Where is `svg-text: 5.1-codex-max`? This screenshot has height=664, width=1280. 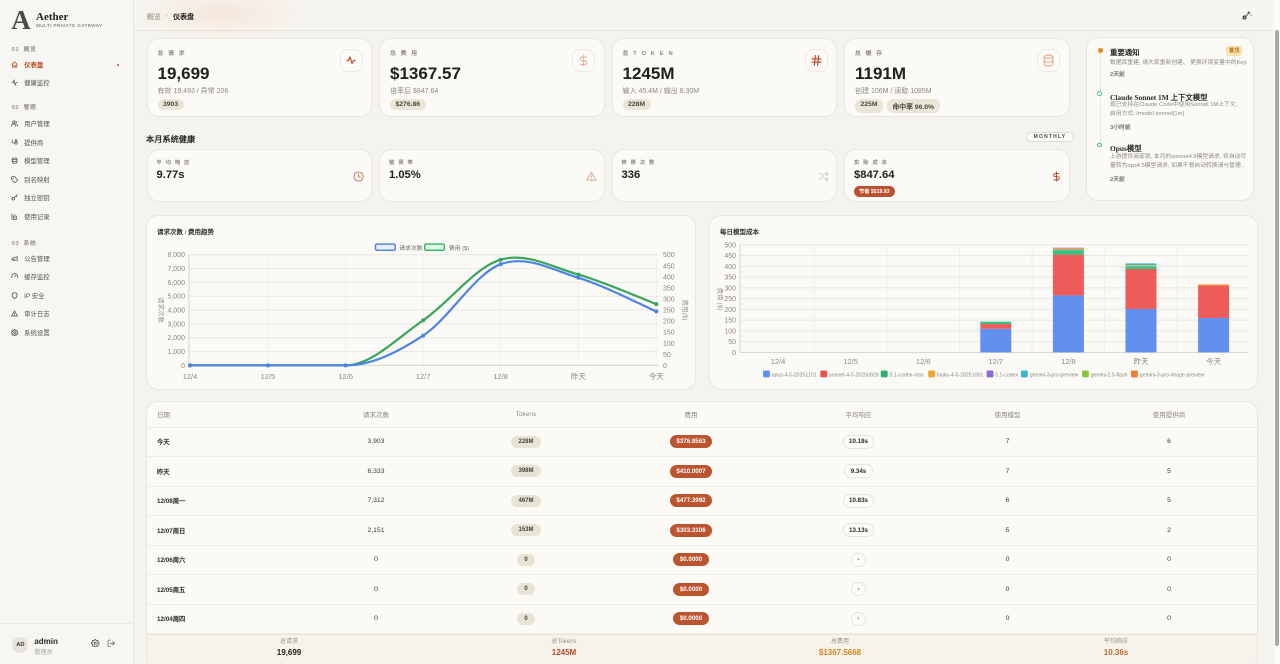
svg-text: 5.1-codex-max is located at coordinates (907, 375).